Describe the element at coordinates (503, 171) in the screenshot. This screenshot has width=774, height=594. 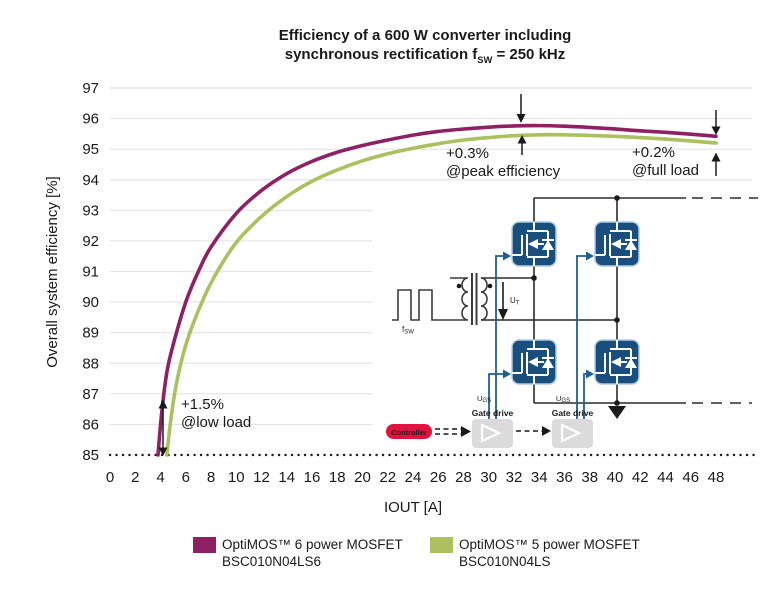
I see `annotation-caption: @peak efficiency` at that location.